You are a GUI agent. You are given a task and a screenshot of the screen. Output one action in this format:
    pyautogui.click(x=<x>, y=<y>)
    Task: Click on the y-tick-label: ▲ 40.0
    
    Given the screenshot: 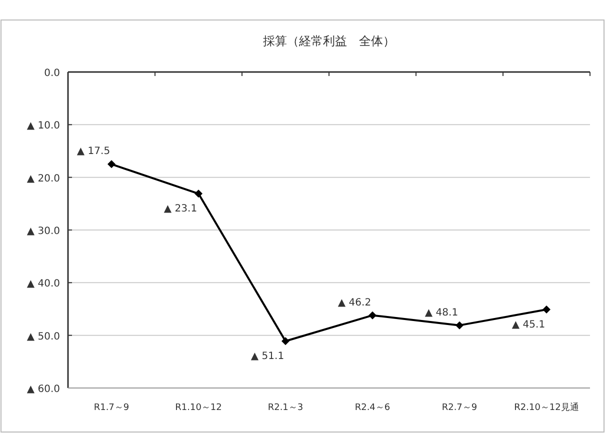 What is the action you would take?
    pyautogui.click(x=43, y=284)
    